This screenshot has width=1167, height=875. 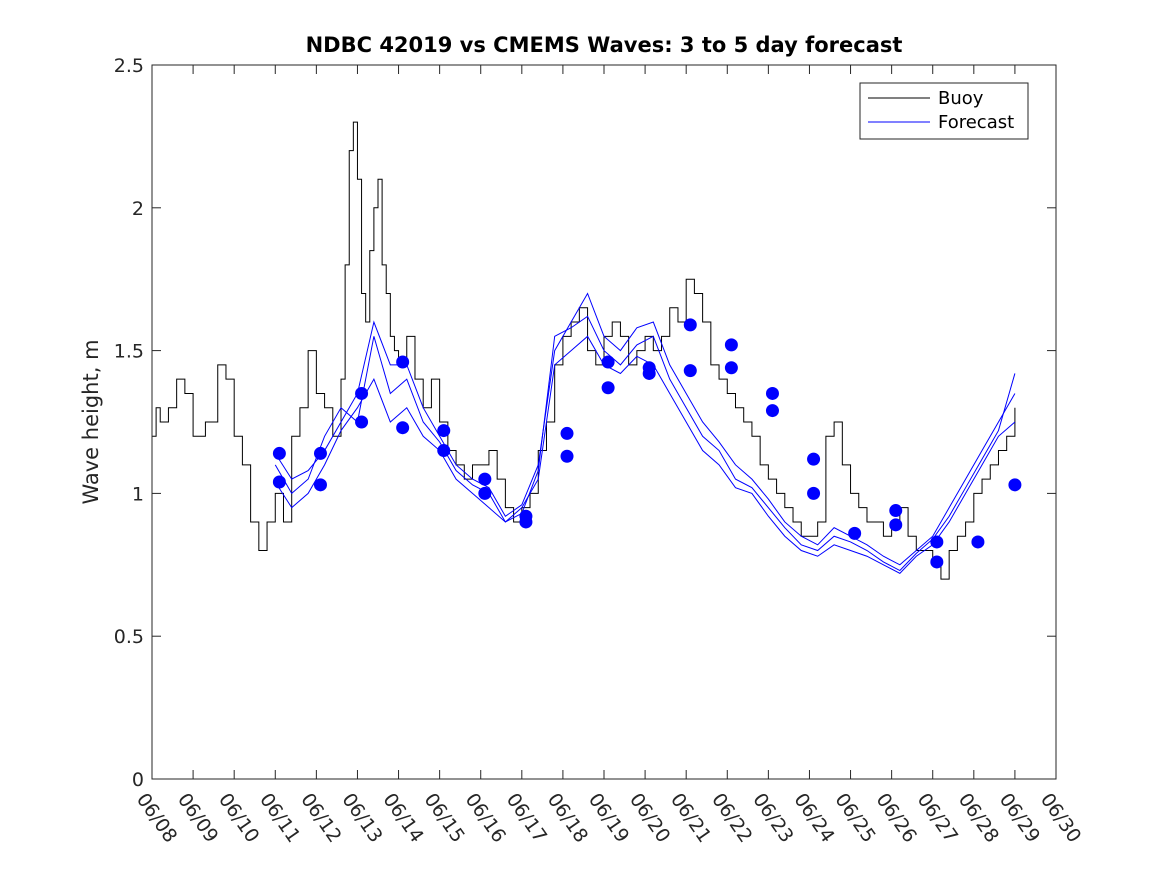 I want to click on x-tick-label: 06/22, so click(x=731, y=817).